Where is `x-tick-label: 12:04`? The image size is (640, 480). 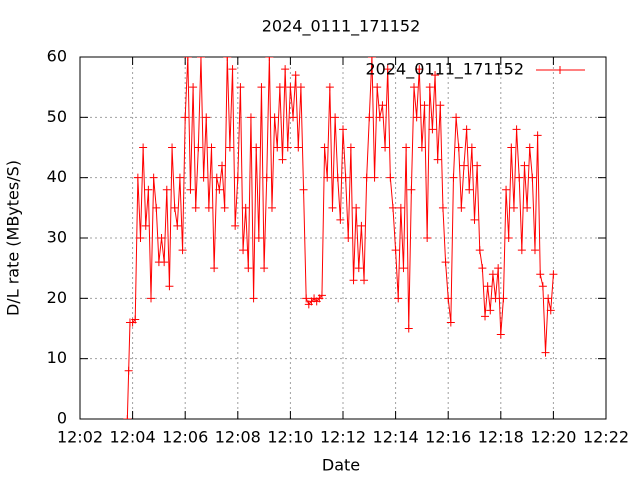 x-tick-label: 12:04 is located at coordinates (133, 437).